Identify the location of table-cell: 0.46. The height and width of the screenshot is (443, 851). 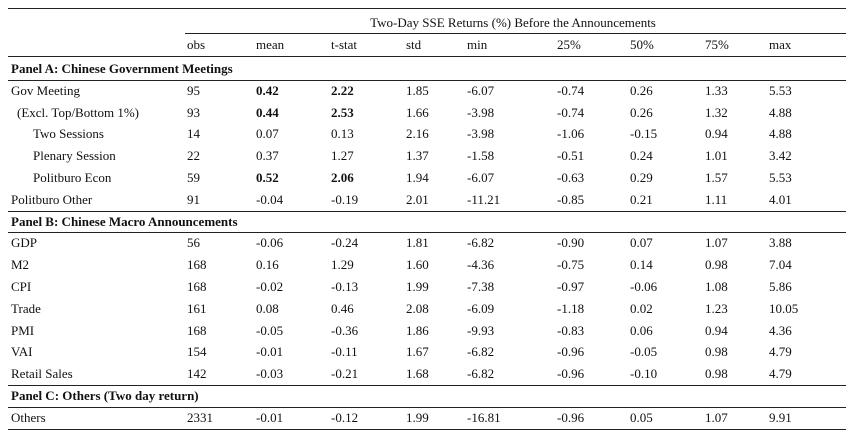
(342, 308).